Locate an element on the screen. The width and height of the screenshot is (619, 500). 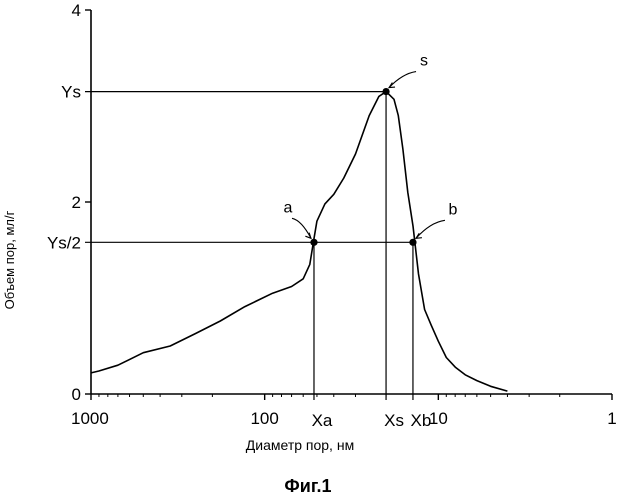
x-reference-label: Xb is located at coordinates (421, 420).